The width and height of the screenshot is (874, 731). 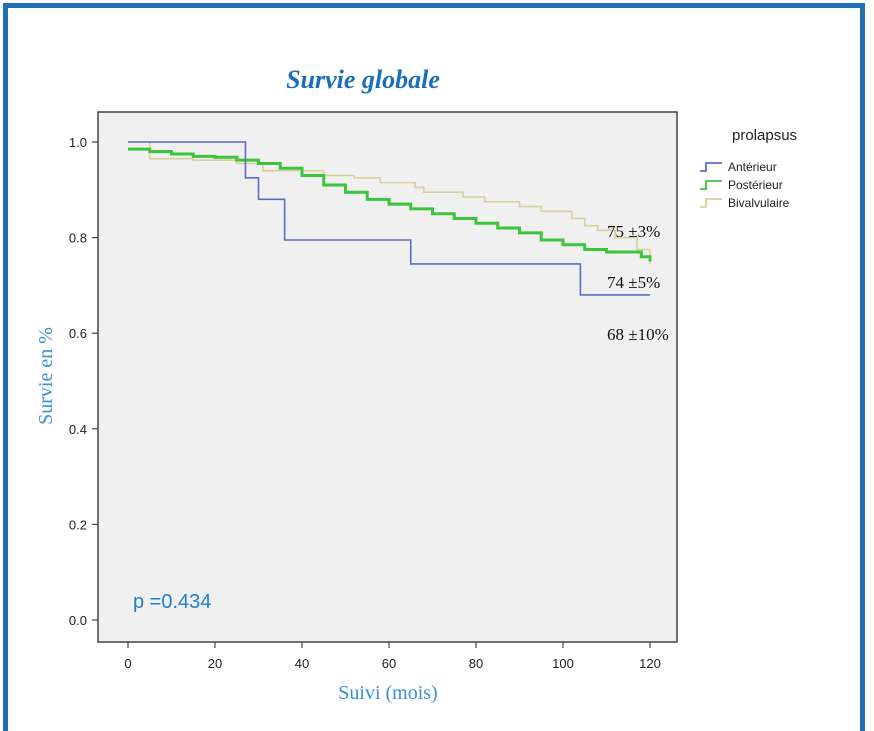 I want to click on y-tick-label: 1.0, so click(x=78, y=142).